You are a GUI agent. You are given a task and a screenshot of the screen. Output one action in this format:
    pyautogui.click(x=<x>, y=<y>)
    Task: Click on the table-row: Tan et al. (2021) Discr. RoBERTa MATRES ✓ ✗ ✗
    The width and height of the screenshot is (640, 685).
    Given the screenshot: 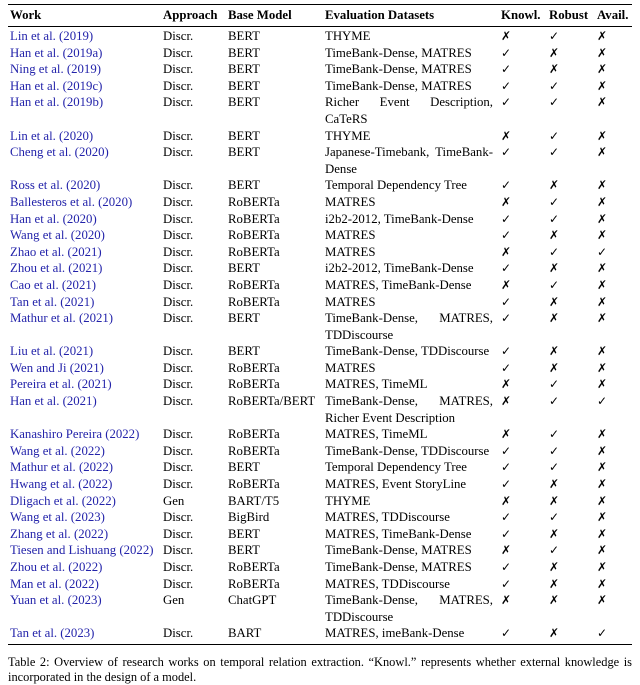 What is the action you would take?
    pyautogui.click(x=320, y=302)
    